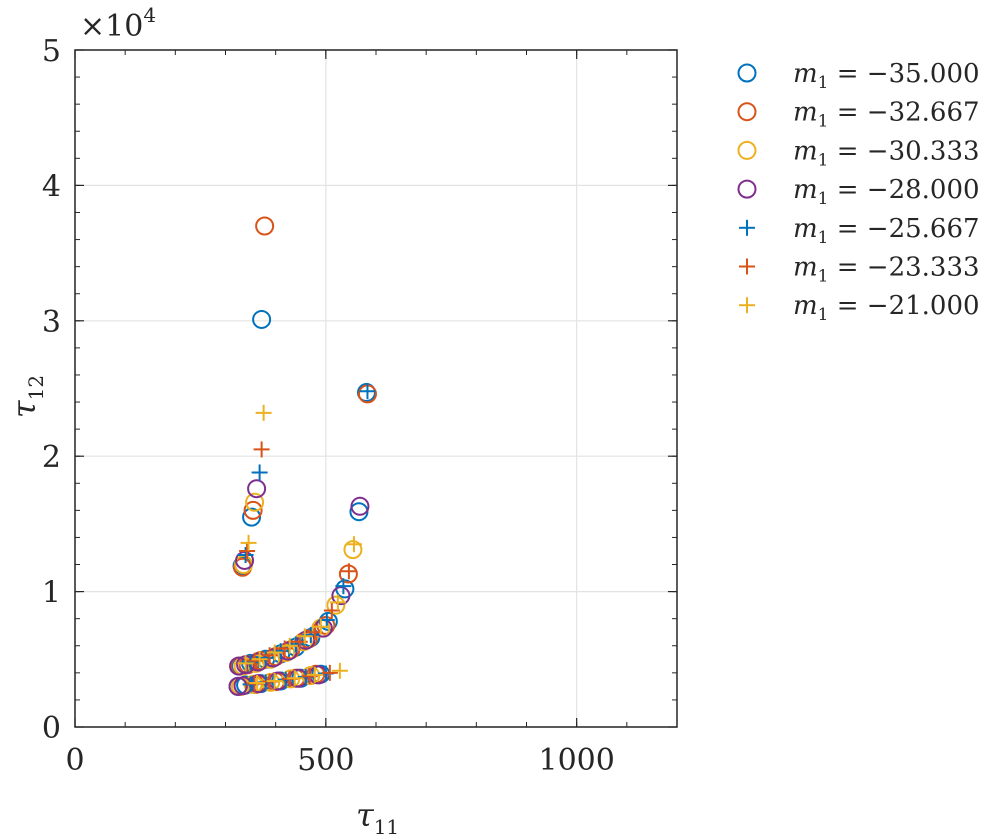 Image resolution: width=997 pixels, height=834 pixels. I want to click on y-tick-label: 2, so click(51, 457).